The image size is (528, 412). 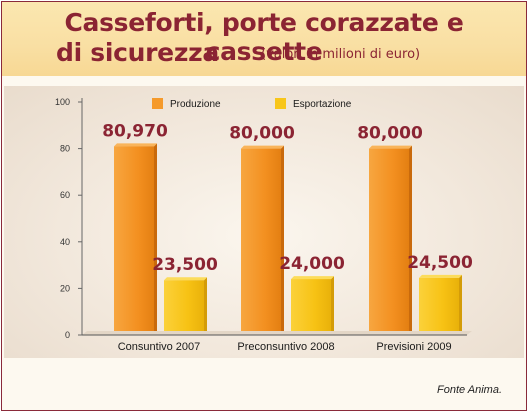 I want to click on y-tick-label: 60, so click(x=65, y=195).